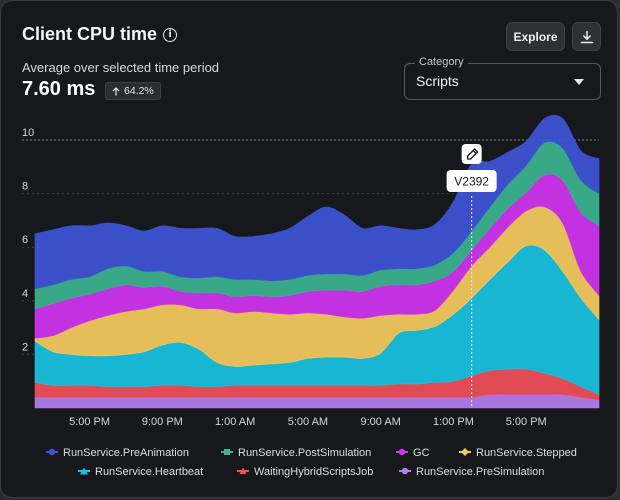 This screenshot has height=500, width=620. What do you see at coordinates (526, 453) in the screenshot?
I see `legend-label: RunService.Stepped` at bounding box center [526, 453].